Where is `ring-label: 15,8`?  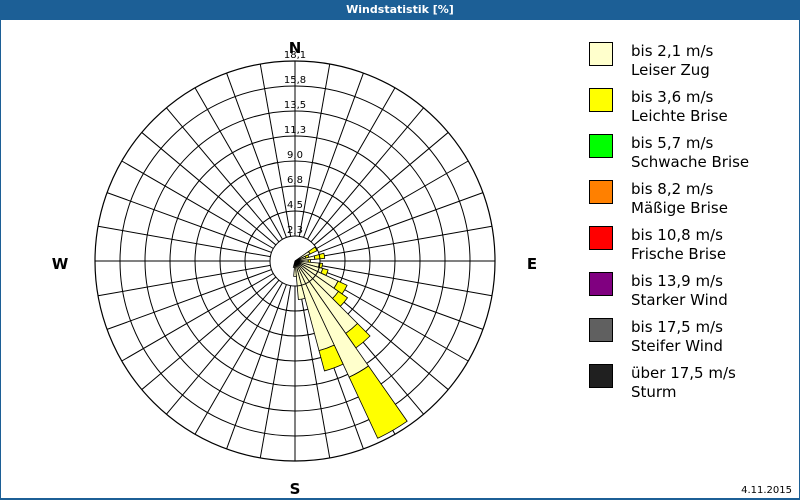 ring-label: 15,8 is located at coordinates (295, 80).